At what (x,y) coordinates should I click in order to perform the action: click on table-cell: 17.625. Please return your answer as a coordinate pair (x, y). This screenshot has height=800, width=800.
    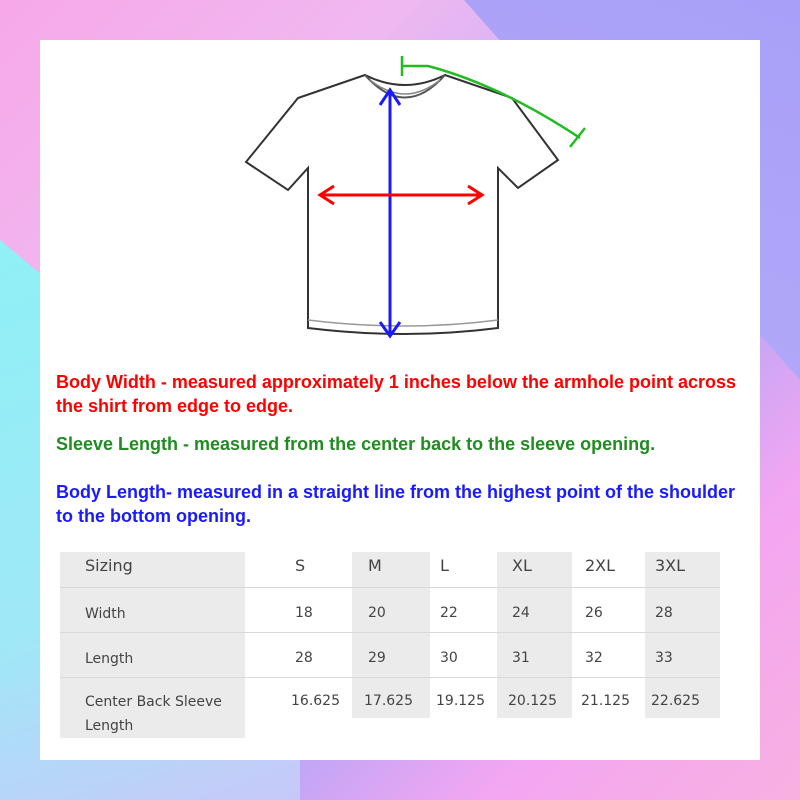
    Looking at the image, I should click on (388, 701).